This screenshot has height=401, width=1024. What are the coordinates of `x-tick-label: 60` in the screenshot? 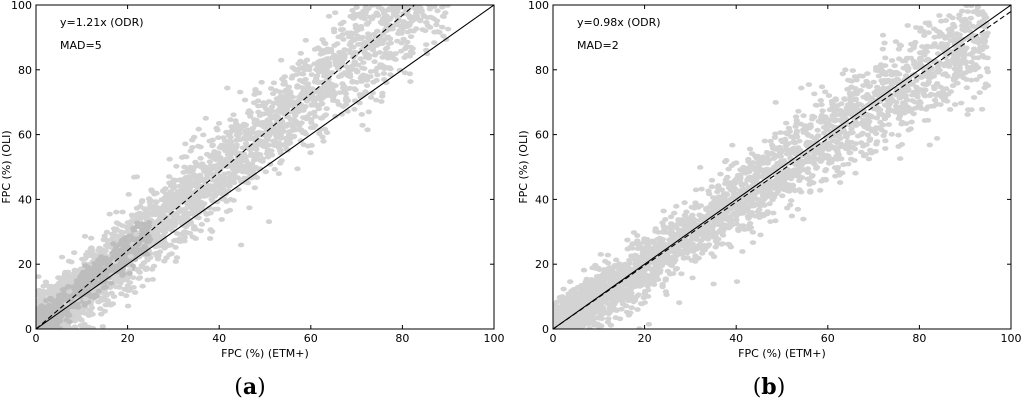 It's located at (311, 338).